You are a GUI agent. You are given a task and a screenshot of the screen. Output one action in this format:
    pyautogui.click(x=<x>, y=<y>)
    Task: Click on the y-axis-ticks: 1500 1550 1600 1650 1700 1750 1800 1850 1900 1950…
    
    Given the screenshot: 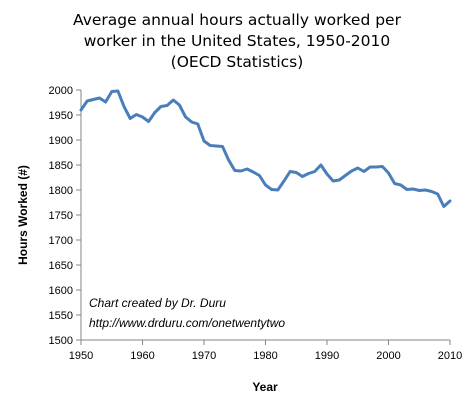 What is the action you would take?
    pyautogui.click(x=65, y=216)
    